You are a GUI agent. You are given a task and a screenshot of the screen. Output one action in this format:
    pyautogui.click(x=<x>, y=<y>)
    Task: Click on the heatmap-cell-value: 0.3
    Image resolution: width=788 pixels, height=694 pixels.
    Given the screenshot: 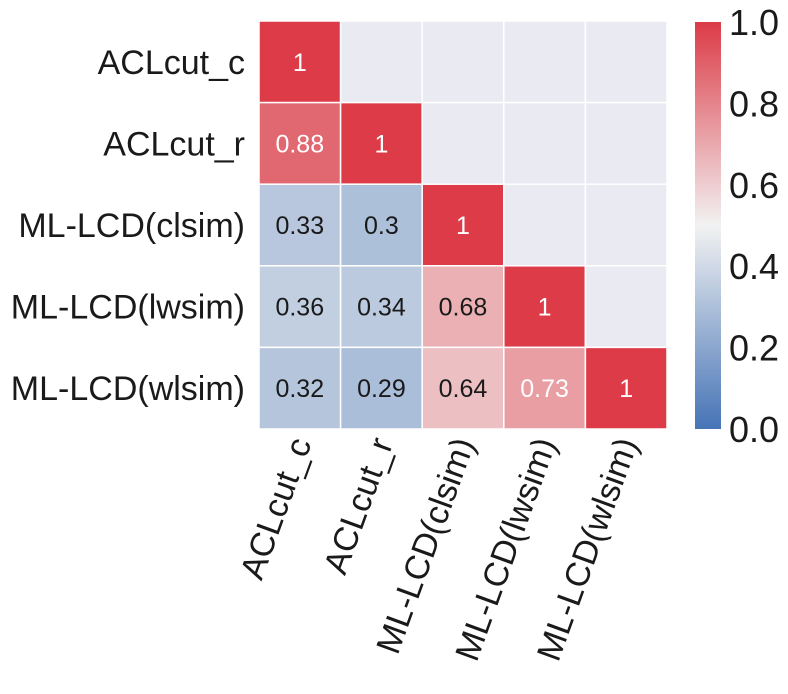 What is the action you would take?
    pyautogui.click(x=381, y=226)
    